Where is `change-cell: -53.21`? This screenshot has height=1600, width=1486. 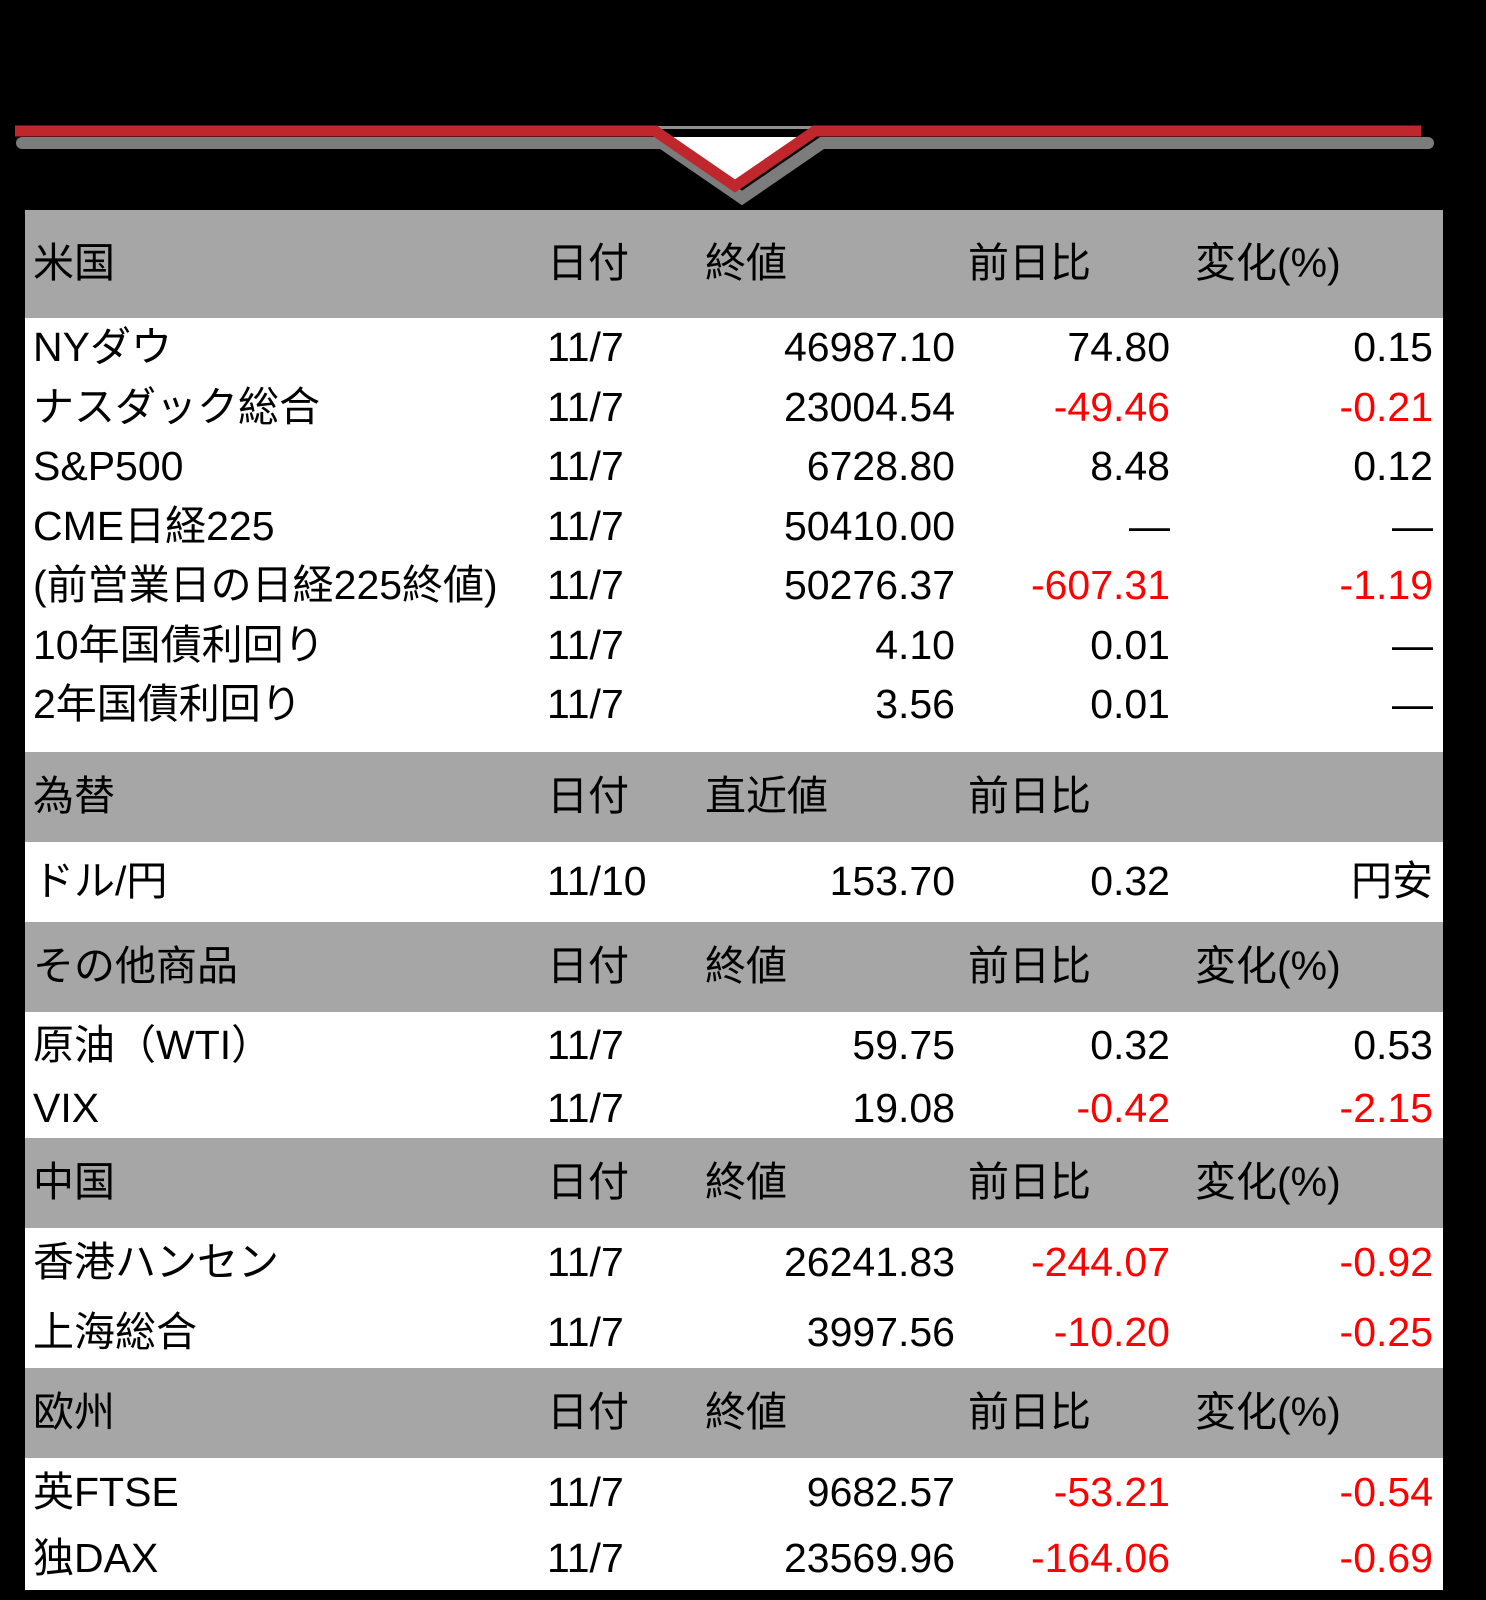
change-cell: -53.21 is located at coordinates (1111, 1492).